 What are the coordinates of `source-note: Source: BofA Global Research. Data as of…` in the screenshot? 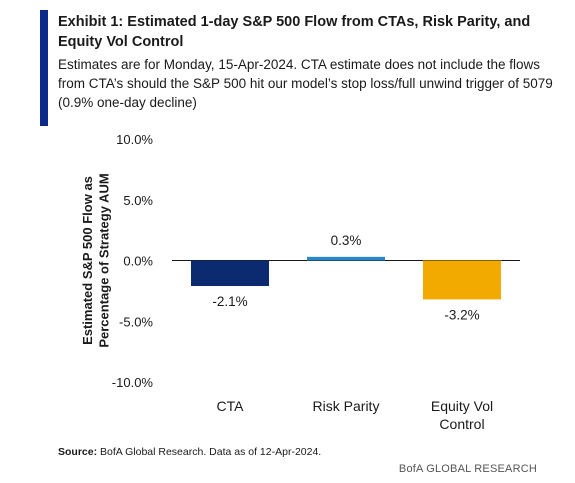 It's located at (189, 452).